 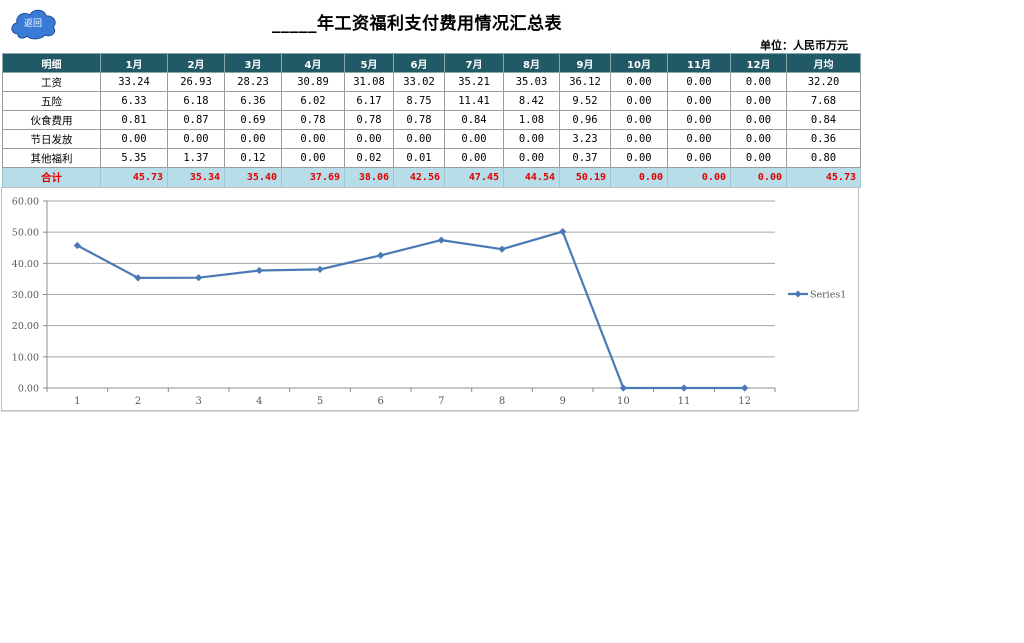 I want to click on table-cell: 6.33, so click(x=134, y=101).